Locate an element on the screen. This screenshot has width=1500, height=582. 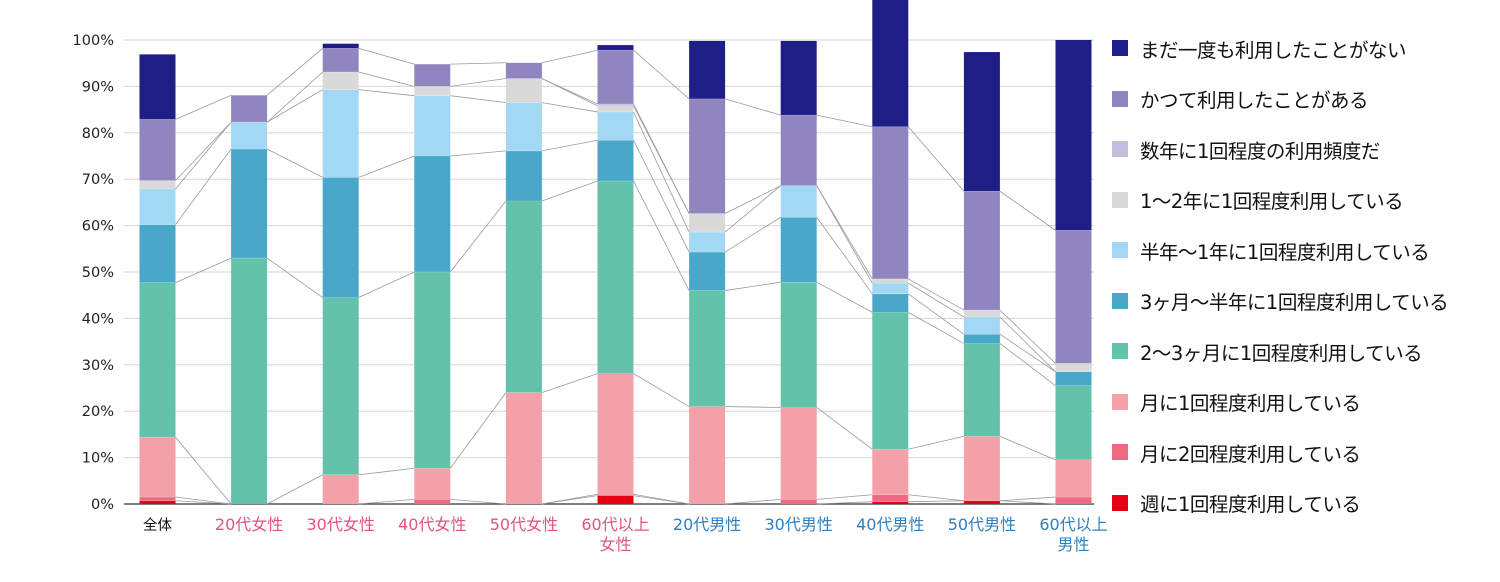
legend-item: 週に1回程度利用している is located at coordinates (1236, 503).